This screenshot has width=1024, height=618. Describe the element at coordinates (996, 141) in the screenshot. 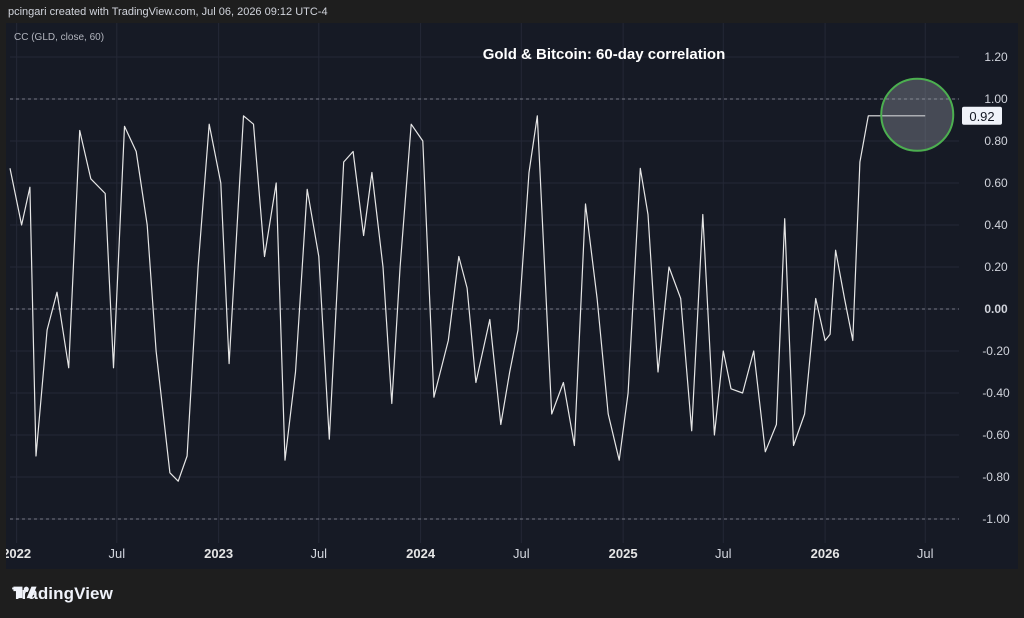

I see `y-tick-label: 0.80` at that location.